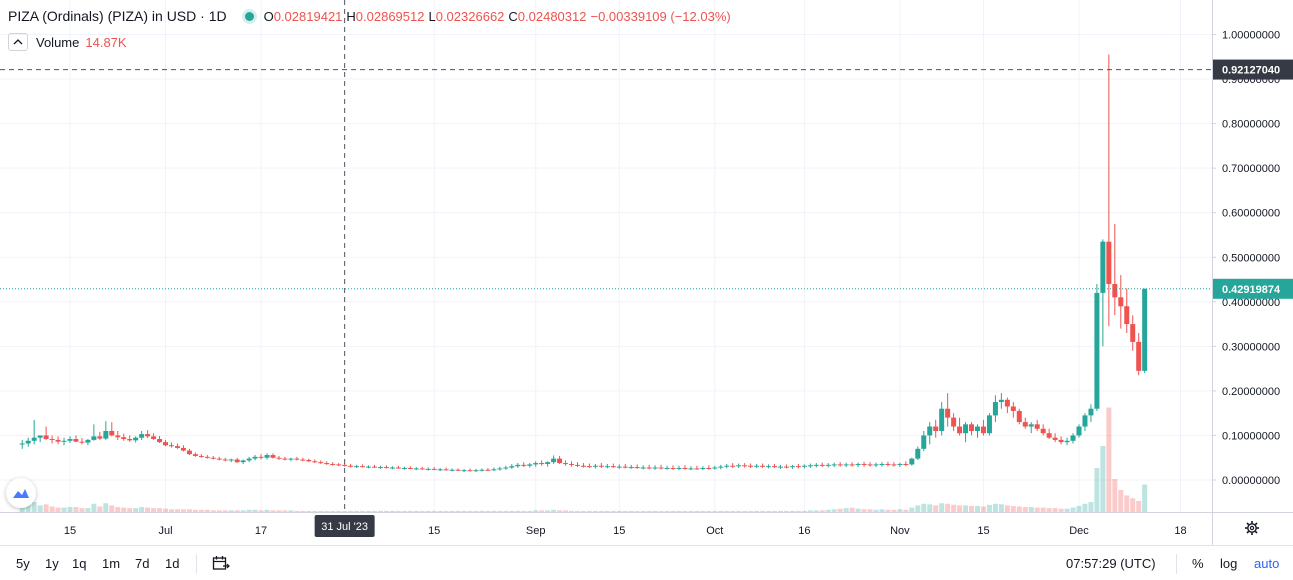 The image size is (1293, 580). Describe the element at coordinates (172, 563) in the screenshot. I see `range-1d-button: 1d` at that location.